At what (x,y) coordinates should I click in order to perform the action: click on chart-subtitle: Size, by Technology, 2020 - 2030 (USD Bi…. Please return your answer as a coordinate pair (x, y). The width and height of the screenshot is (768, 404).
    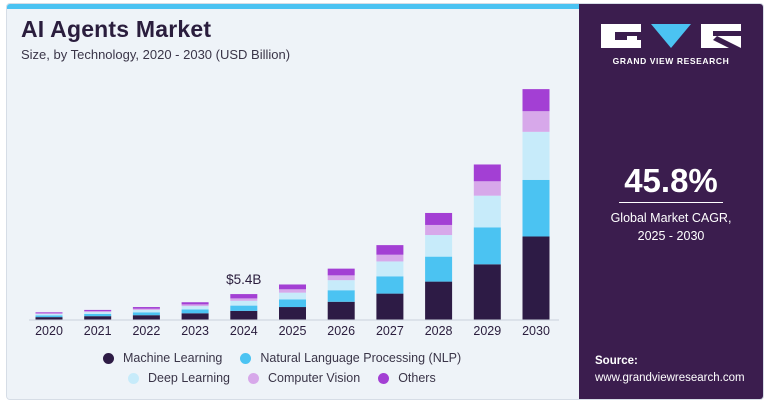
    Looking at the image, I should click on (156, 54).